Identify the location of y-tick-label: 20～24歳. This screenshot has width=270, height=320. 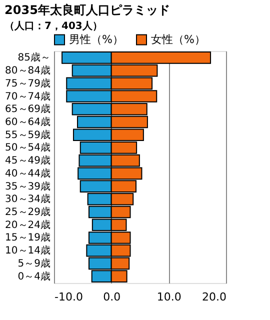
(27, 224).